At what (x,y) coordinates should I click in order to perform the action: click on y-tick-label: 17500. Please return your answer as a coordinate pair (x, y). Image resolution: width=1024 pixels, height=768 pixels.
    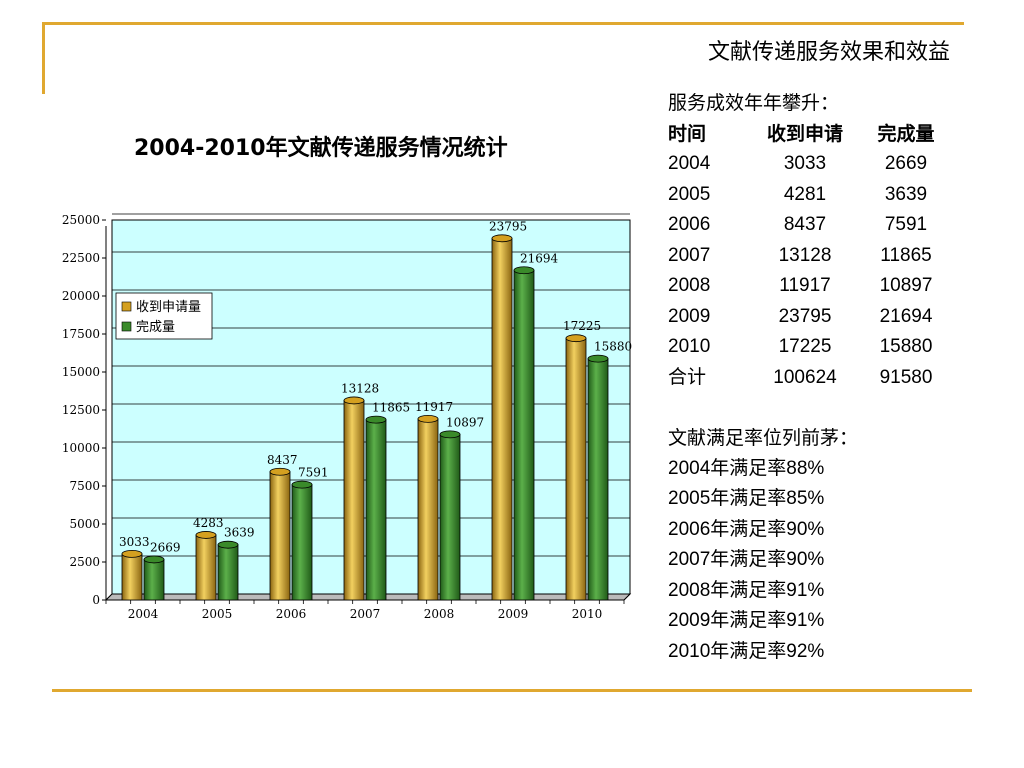
    Looking at the image, I should click on (81, 334).